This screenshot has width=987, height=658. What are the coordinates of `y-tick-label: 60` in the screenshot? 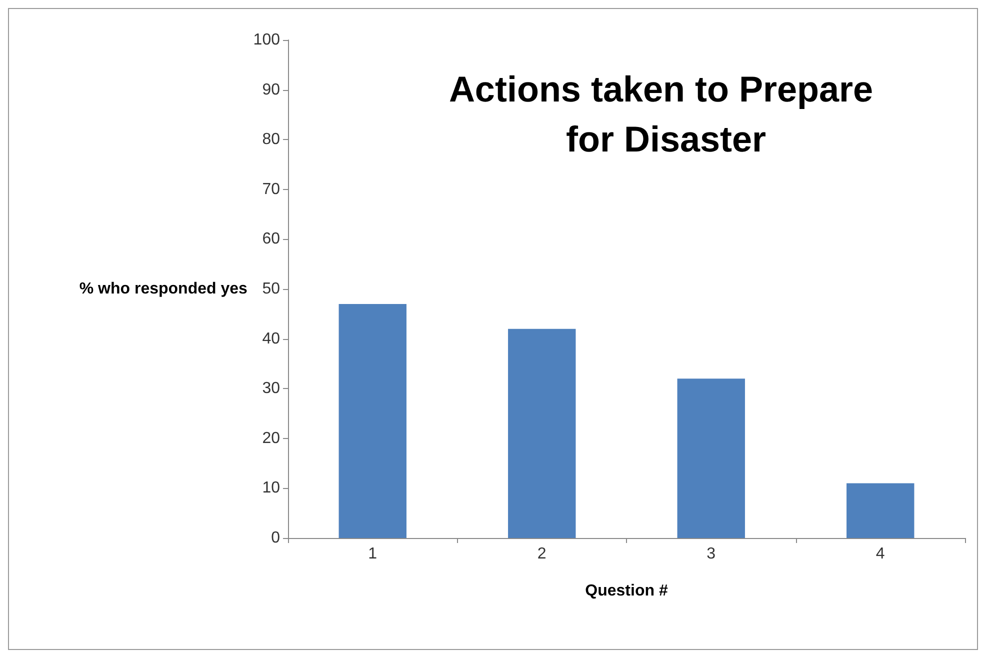 It's located at (271, 239).